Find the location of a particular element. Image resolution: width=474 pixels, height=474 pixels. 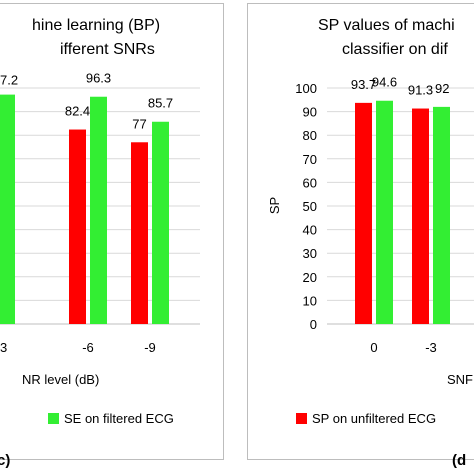

y-tick-label: 100 is located at coordinates (306, 88).